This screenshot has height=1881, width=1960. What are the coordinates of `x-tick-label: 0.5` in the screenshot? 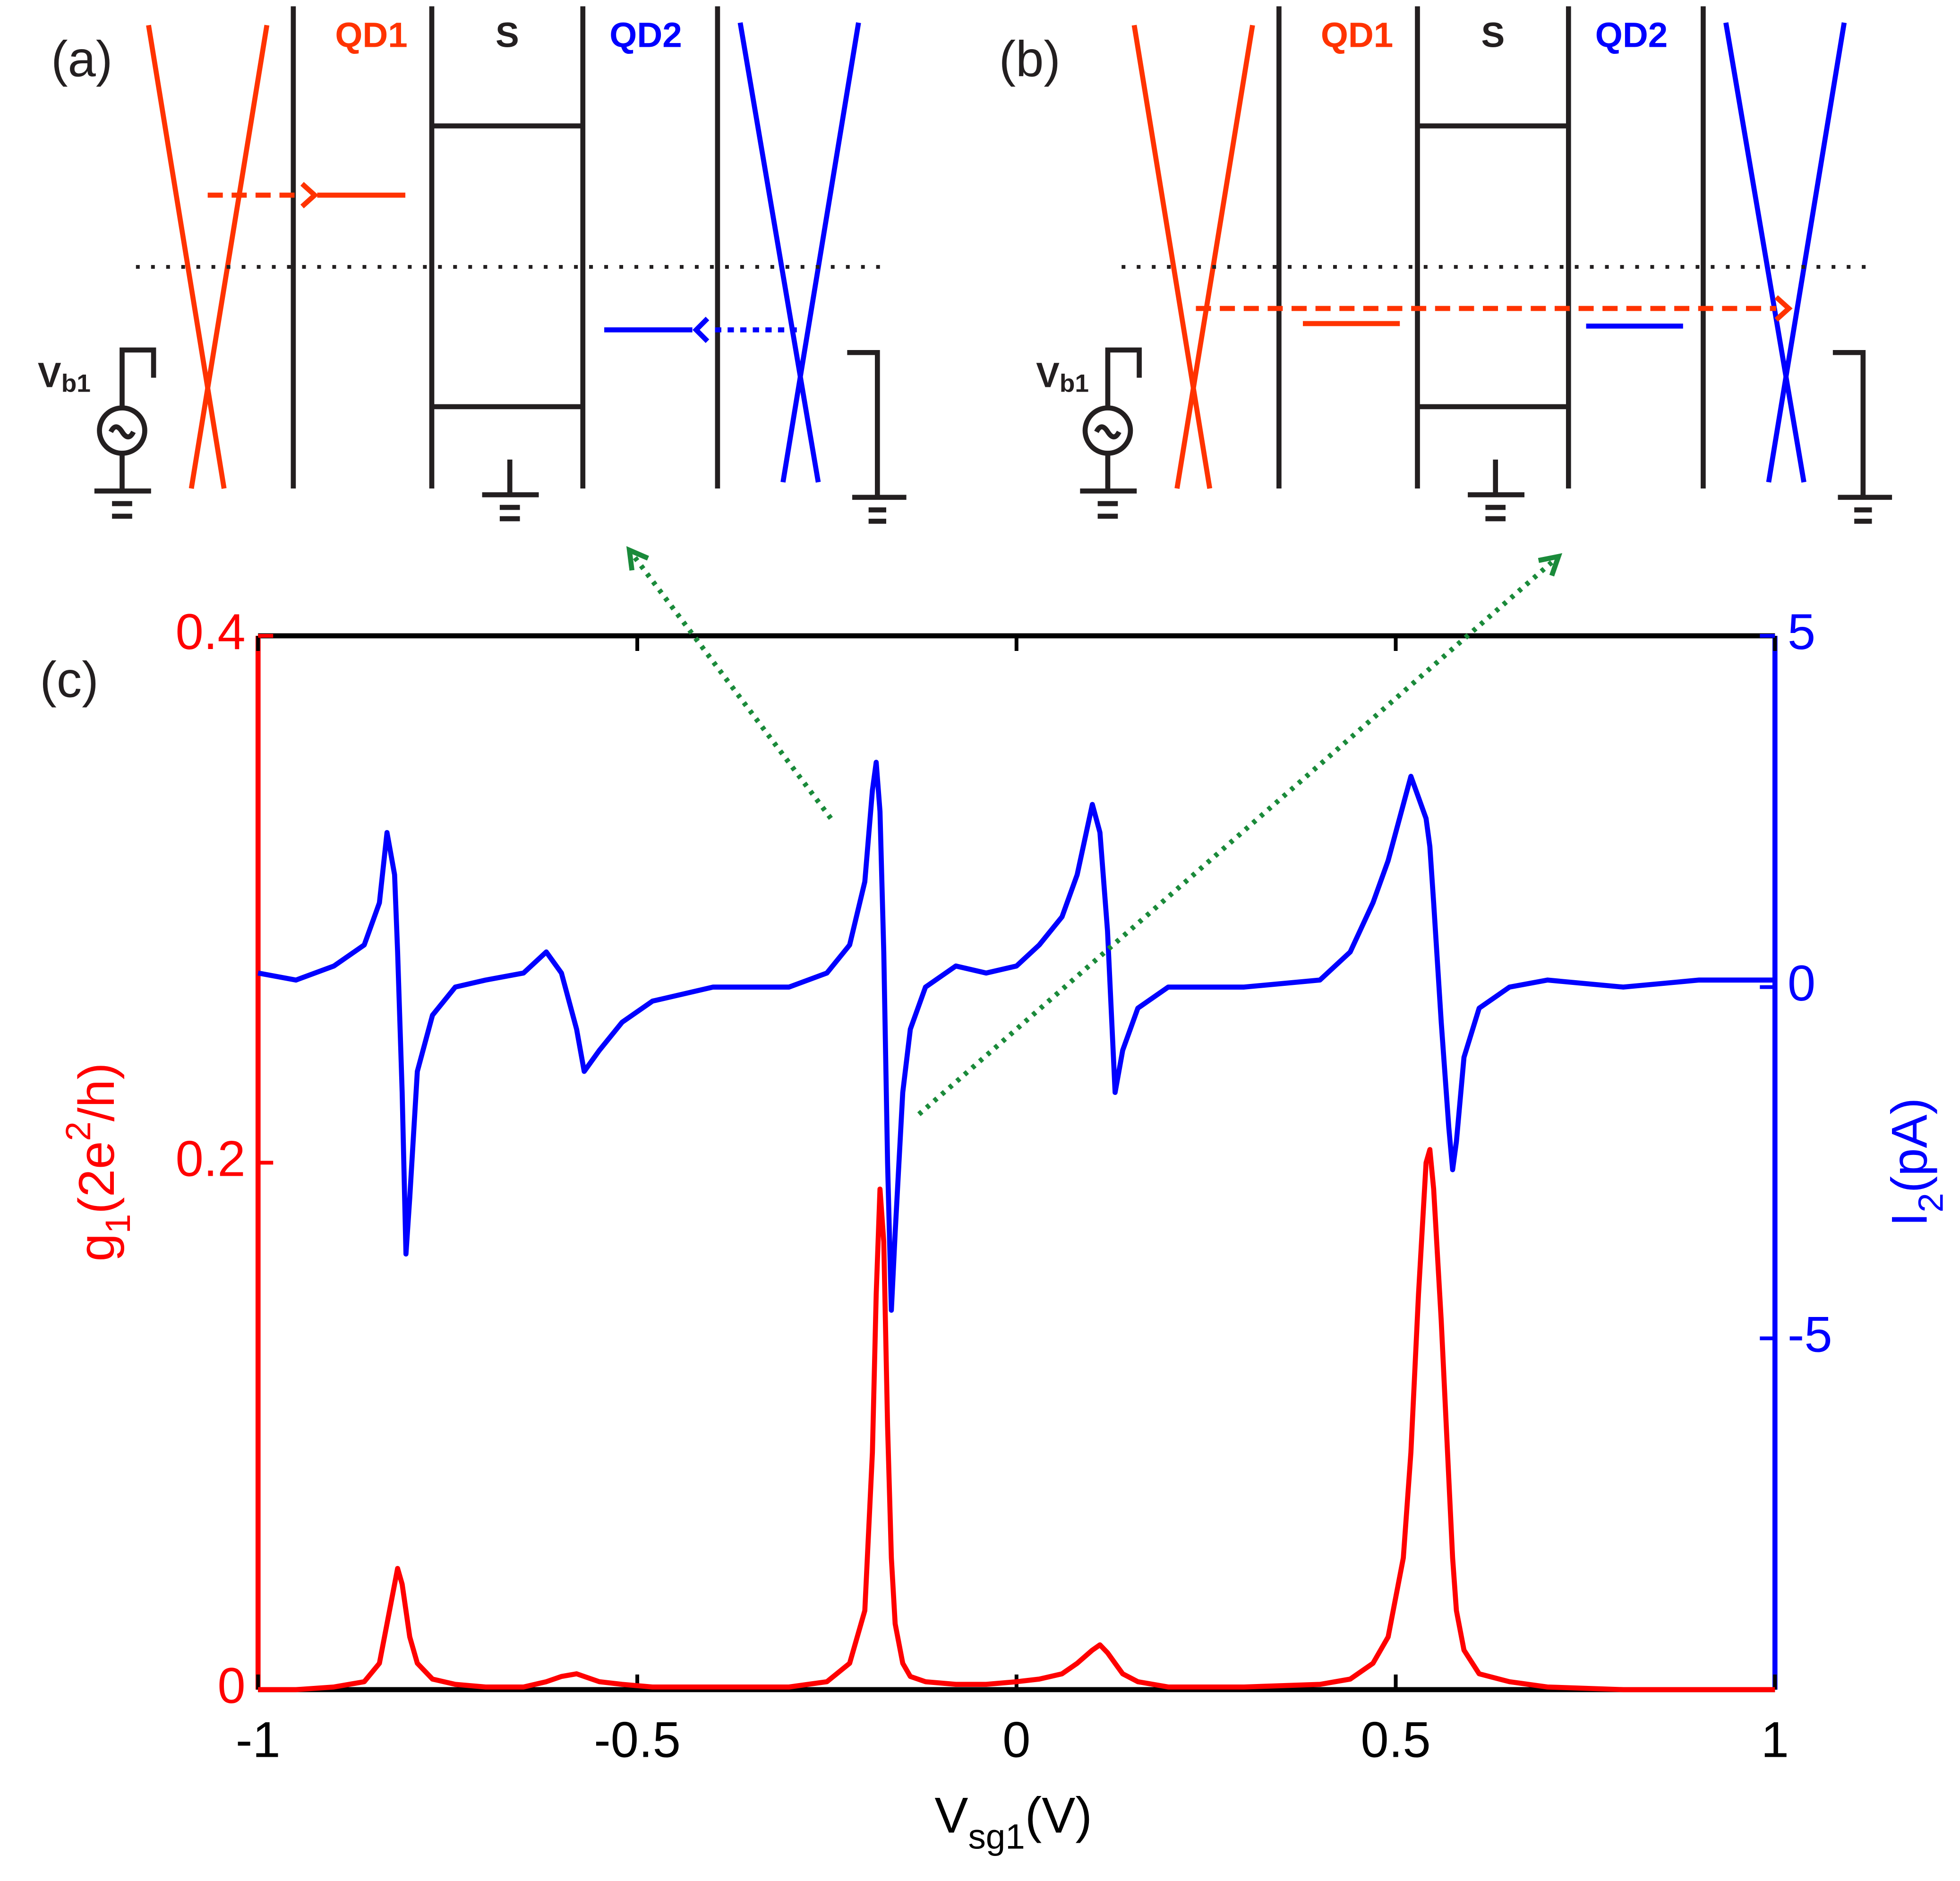 It's located at (1395, 1740).